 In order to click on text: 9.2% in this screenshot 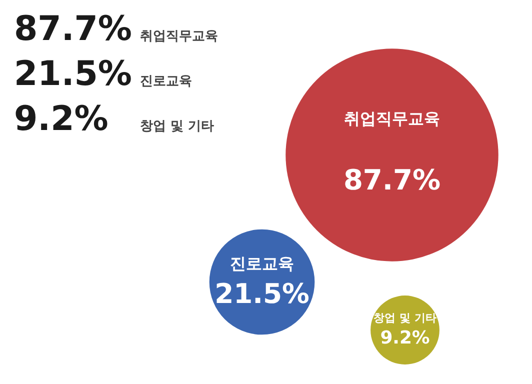, I will do `click(61, 119)`.